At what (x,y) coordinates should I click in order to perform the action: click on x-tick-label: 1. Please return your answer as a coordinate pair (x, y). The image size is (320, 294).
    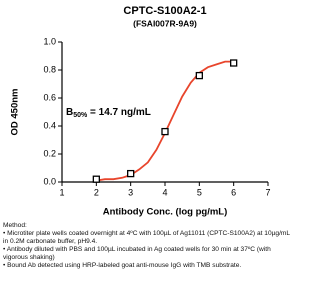
    Looking at the image, I should click on (61, 192).